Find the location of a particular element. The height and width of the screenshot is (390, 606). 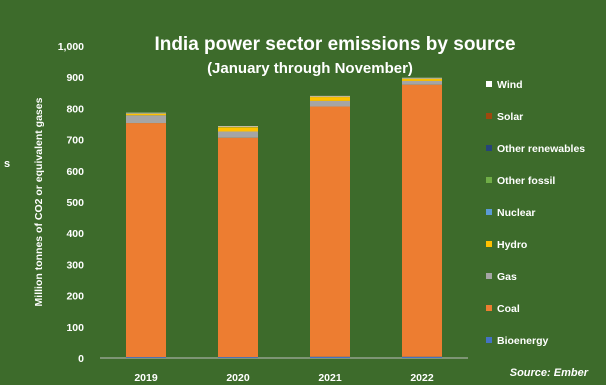

legend-label: Bioenergy is located at coordinates (523, 341).